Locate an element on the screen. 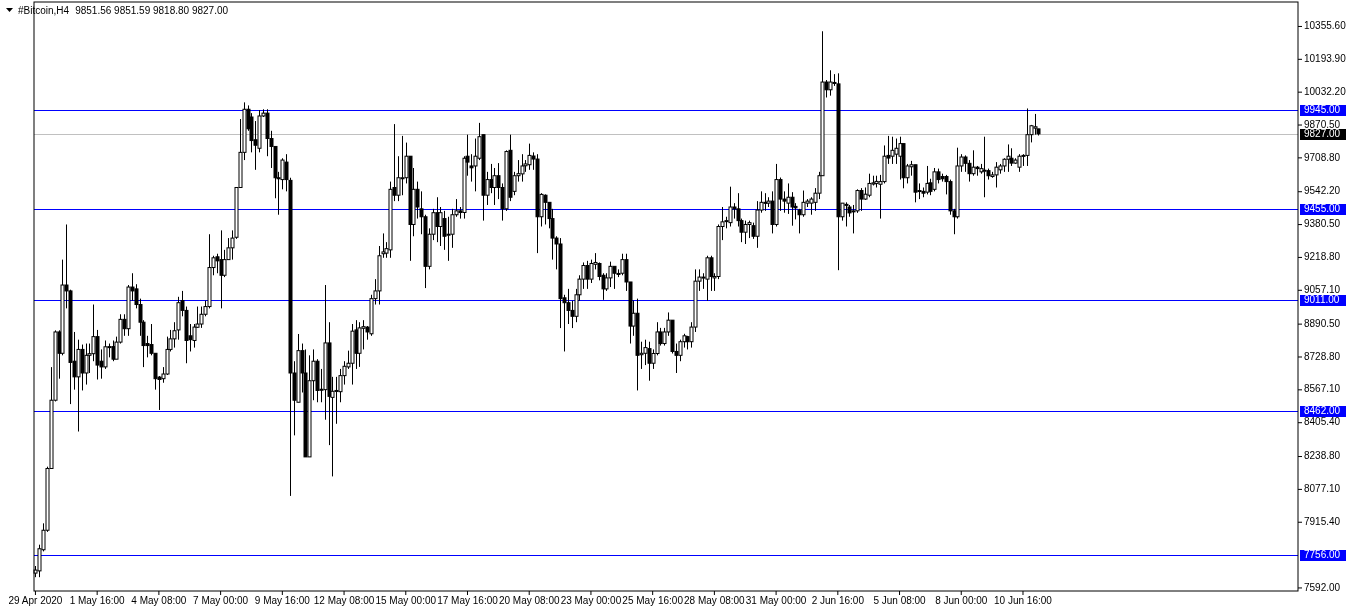 This screenshot has width=1358, height=611. x-tick-label: 9 May 16:00 is located at coordinates (282, 600).